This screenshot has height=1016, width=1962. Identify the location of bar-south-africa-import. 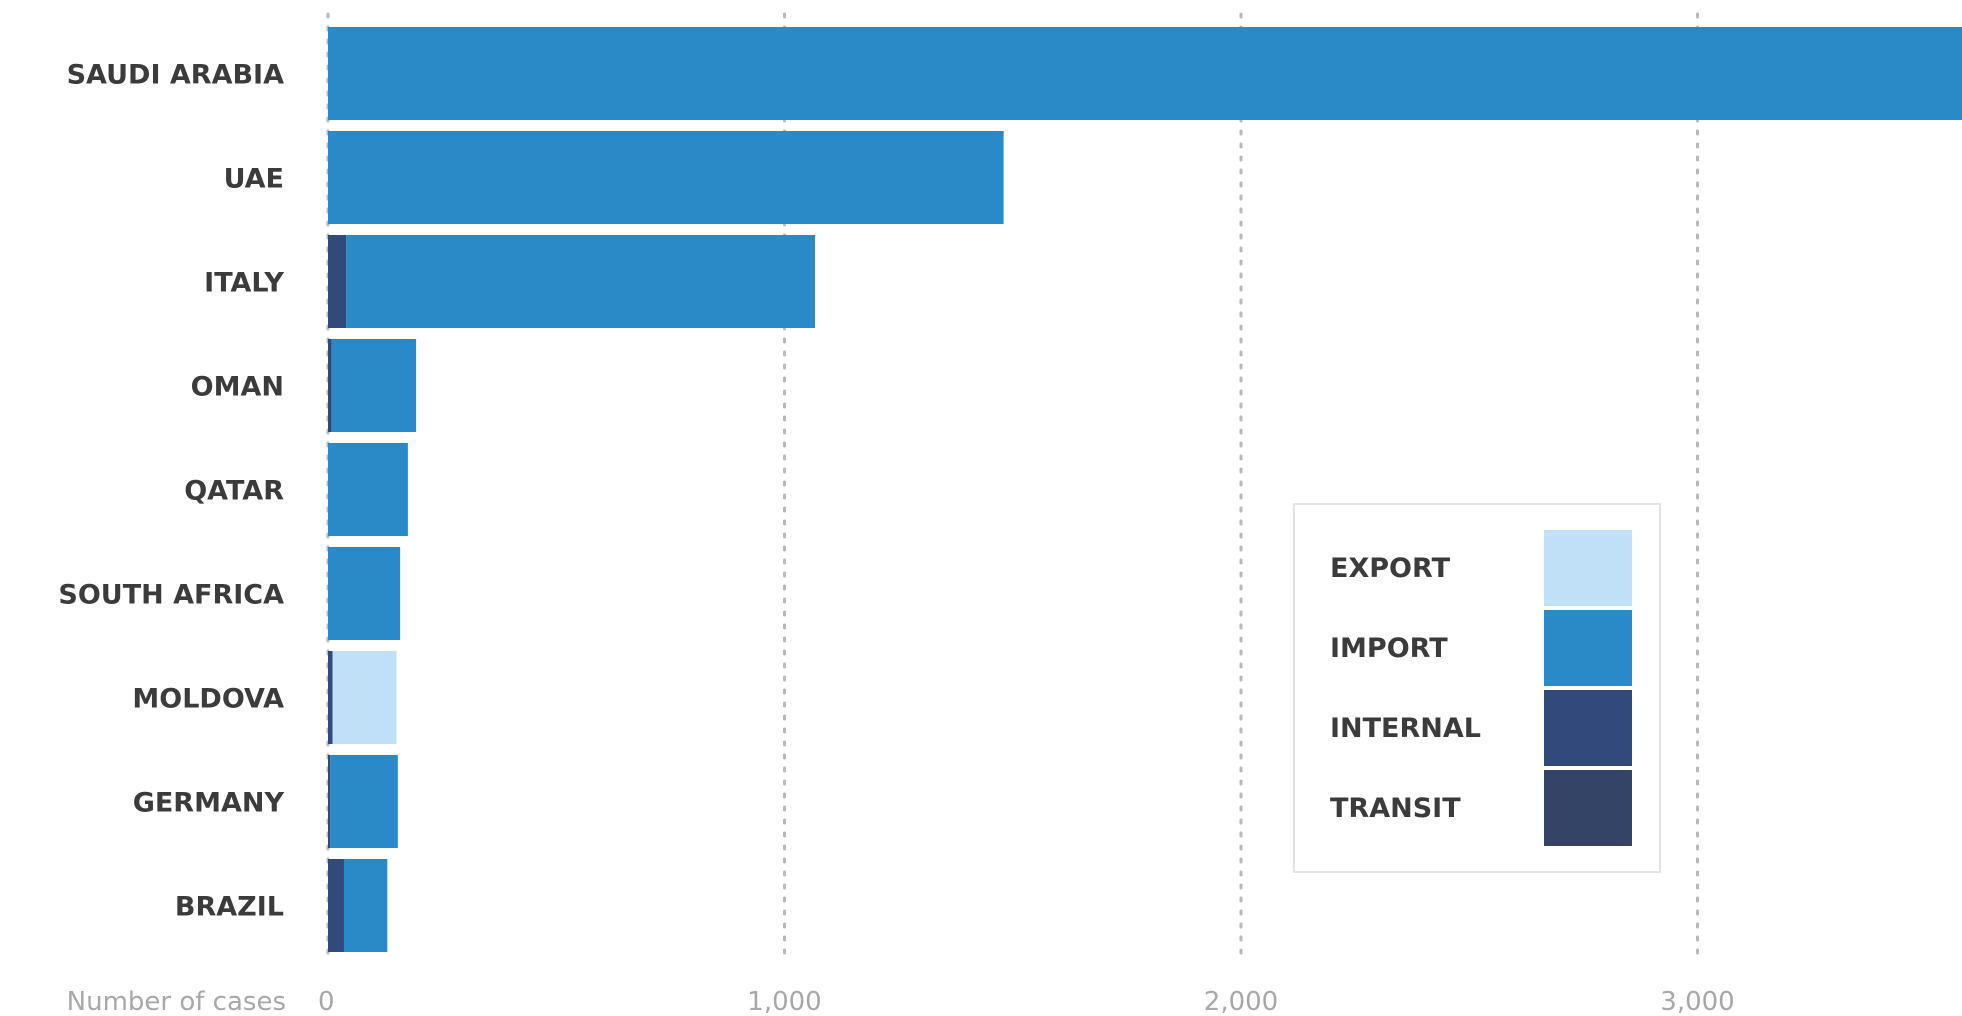
(364, 593).